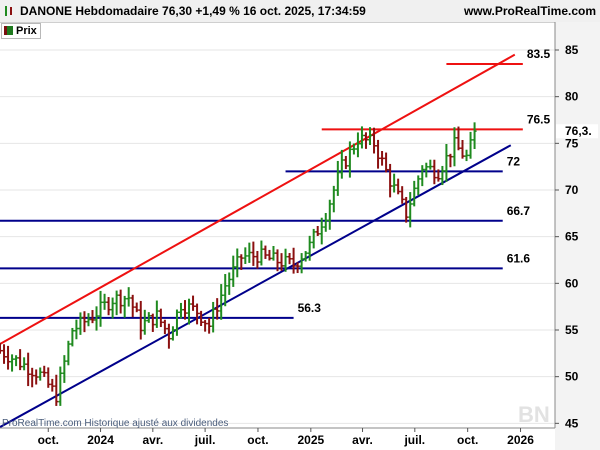 This screenshot has width=600, height=450. What do you see at coordinates (577, 131) in the screenshot?
I see `last-price-marker: 76,3.` at bounding box center [577, 131].